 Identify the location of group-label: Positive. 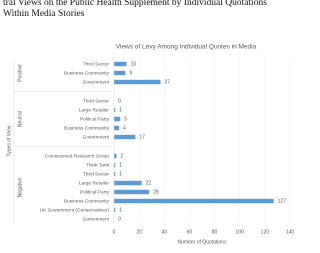
(20, 73).